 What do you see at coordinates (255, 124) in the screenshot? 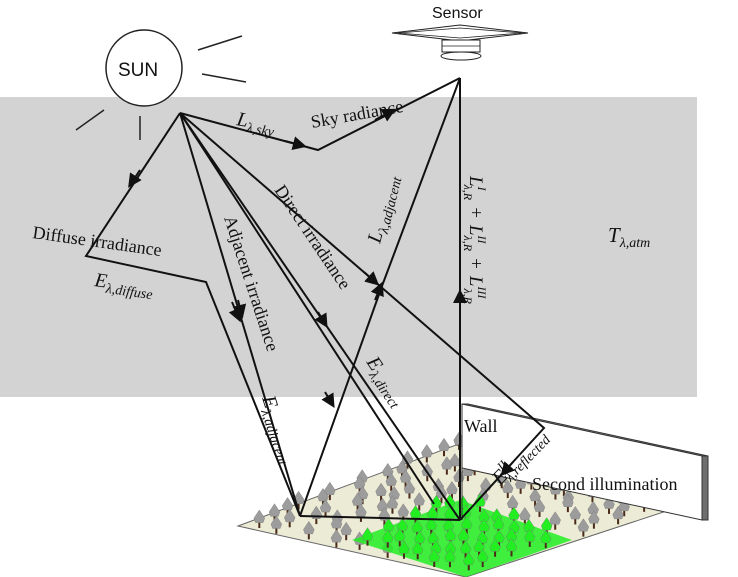
I see `l-sky-label: Lλ,sky` at bounding box center [255, 124].